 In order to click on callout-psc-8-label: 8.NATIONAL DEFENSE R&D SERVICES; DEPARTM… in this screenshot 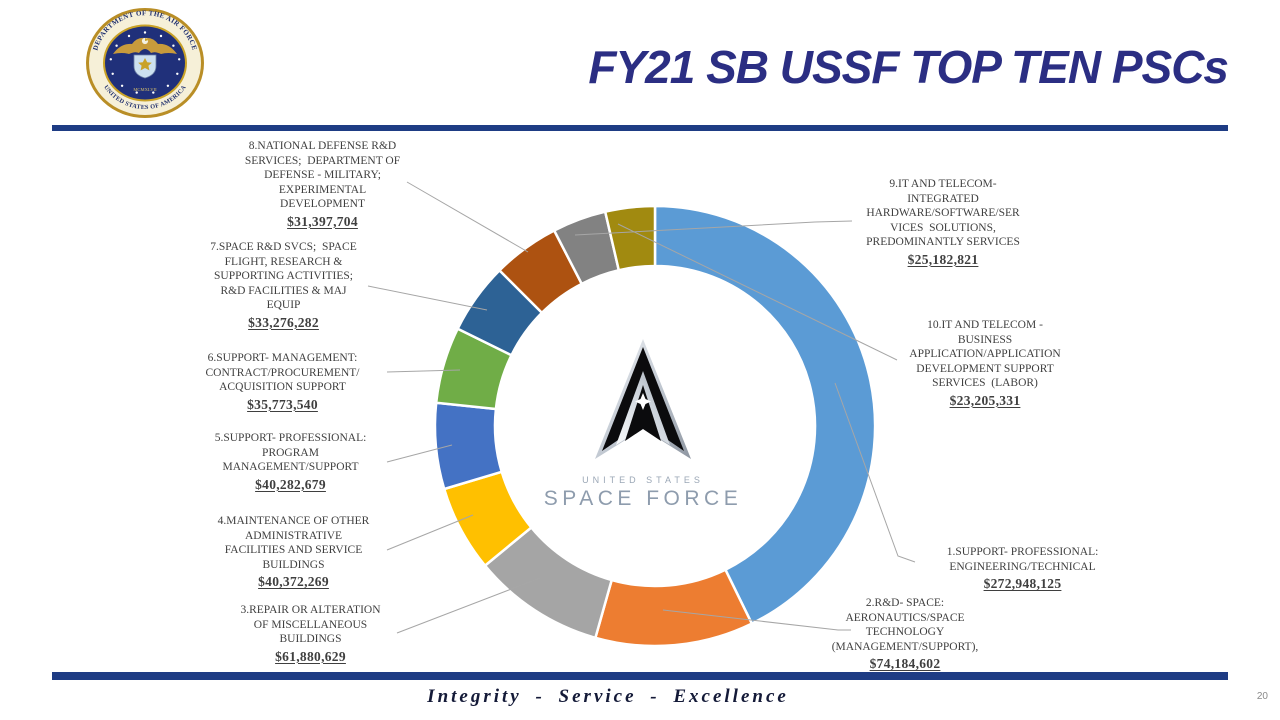, I will do `click(322, 175)`.